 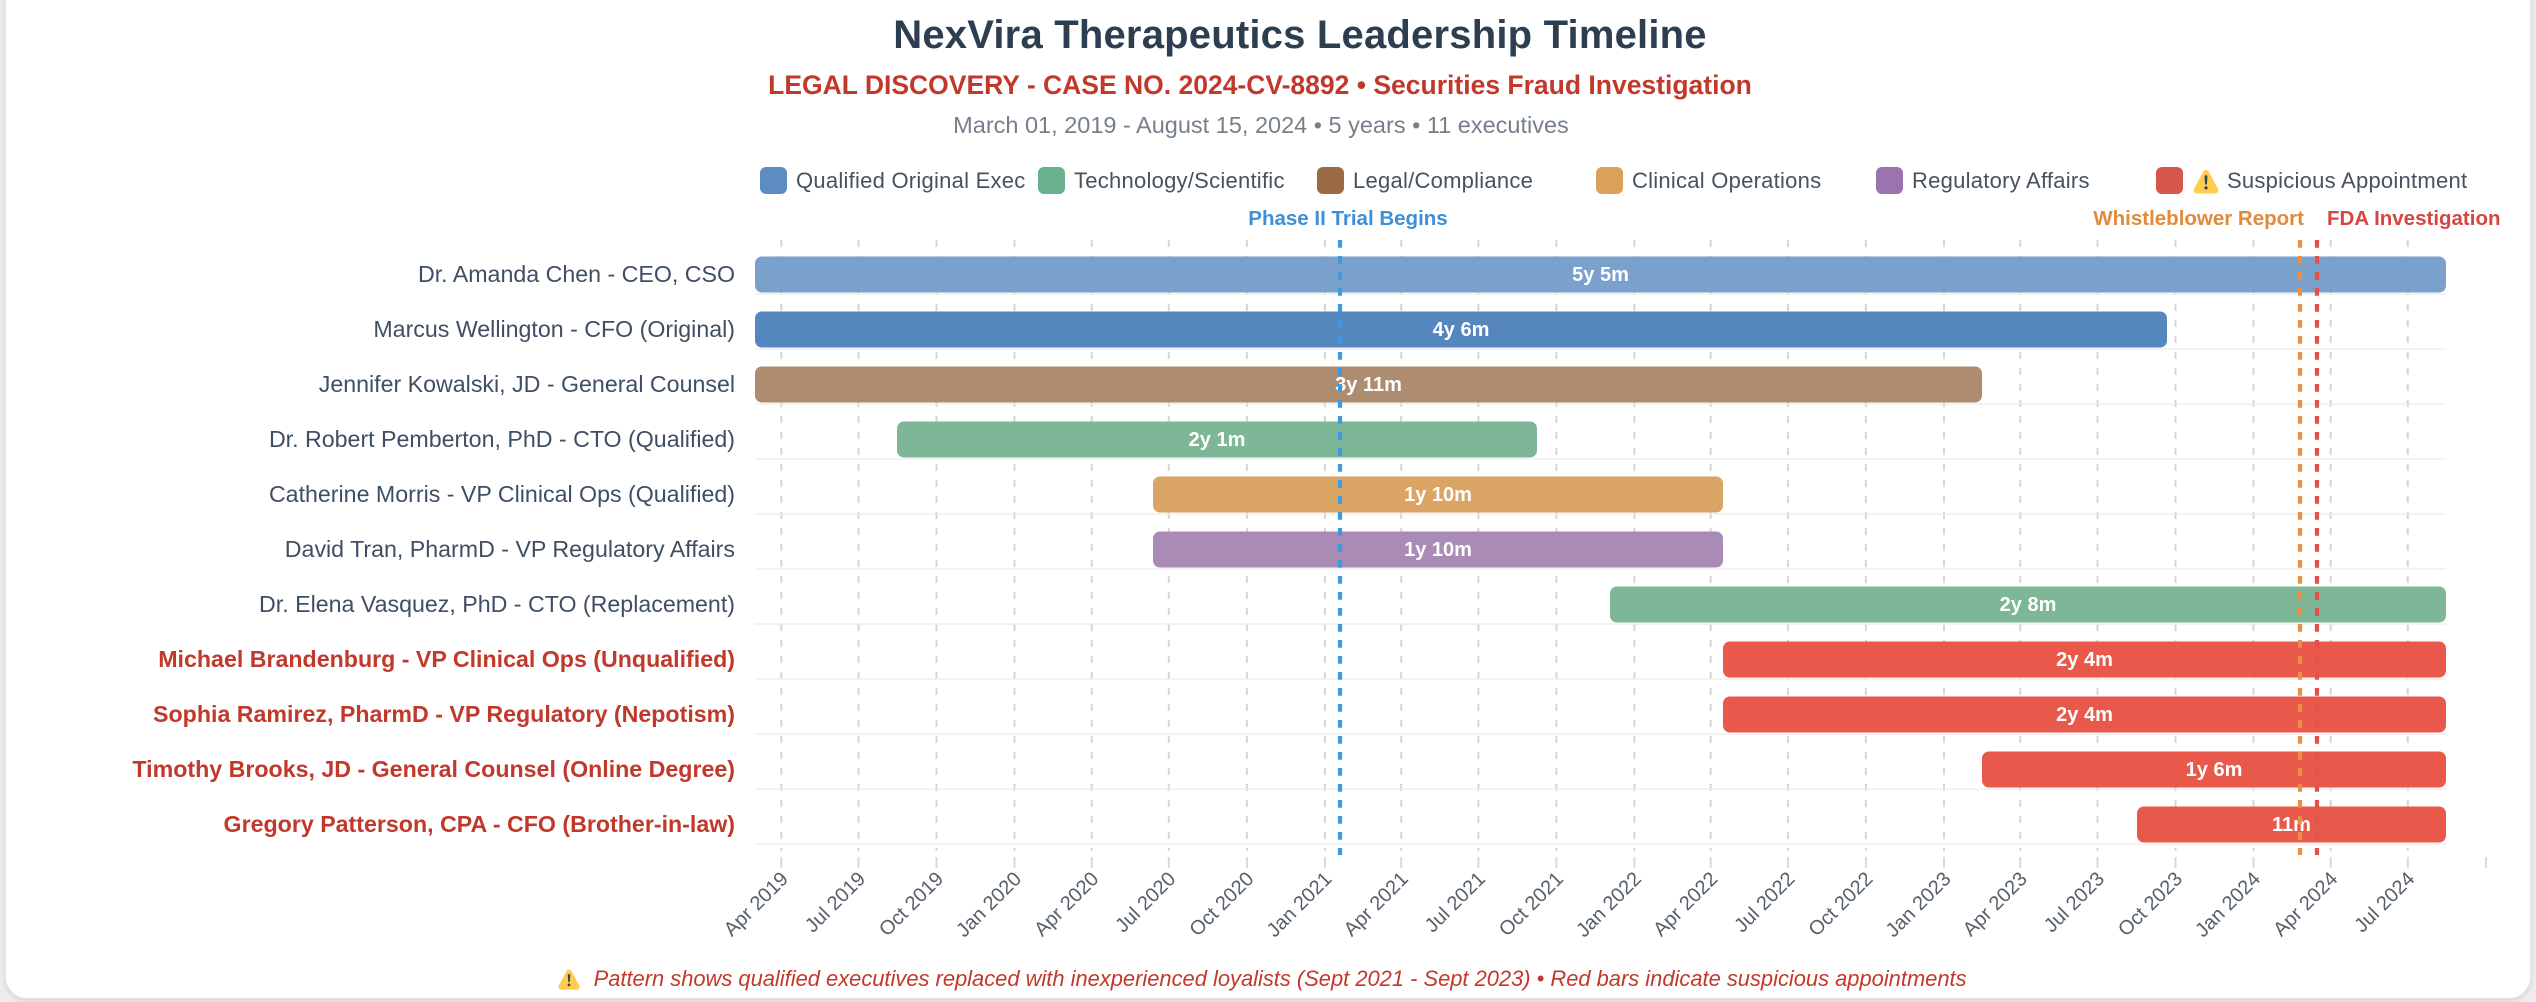 What do you see at coordinates (1066, 904) in the screenshot?
I see `svg-text: Apr 2020` at bounding box center [1066, 904].